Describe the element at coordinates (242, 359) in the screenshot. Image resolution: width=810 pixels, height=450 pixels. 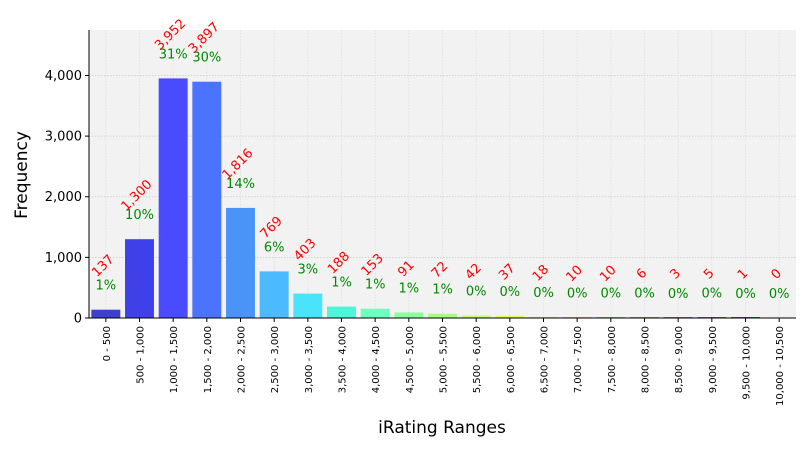
I see `x-tick-label: 2,000 - 2,500` at that location.